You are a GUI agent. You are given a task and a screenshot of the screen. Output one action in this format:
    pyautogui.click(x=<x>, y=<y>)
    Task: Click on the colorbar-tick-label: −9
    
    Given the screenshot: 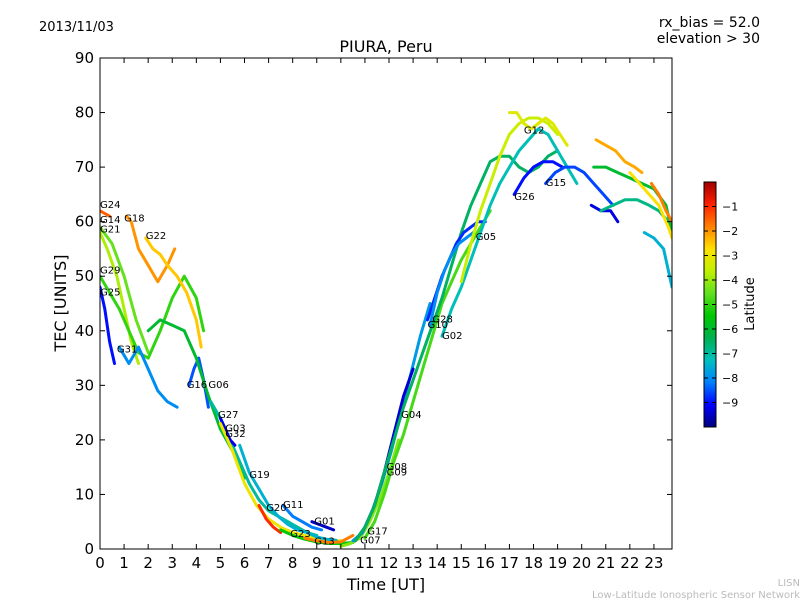 What is the action you would take?
    pyautogui.click(x=730, y=403)
    